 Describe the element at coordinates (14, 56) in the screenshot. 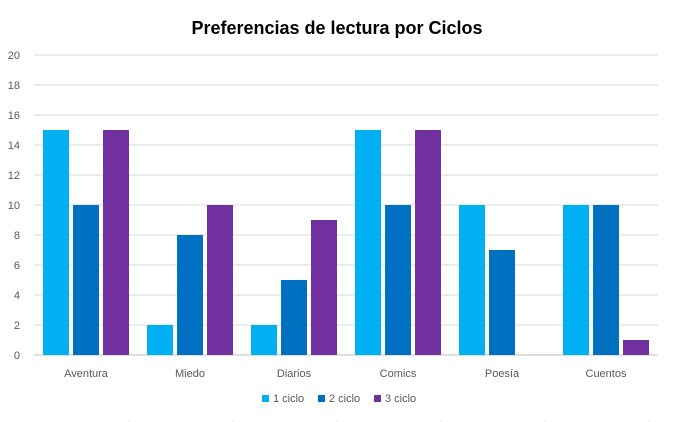

I see `y-tick-label: 20` at that location.